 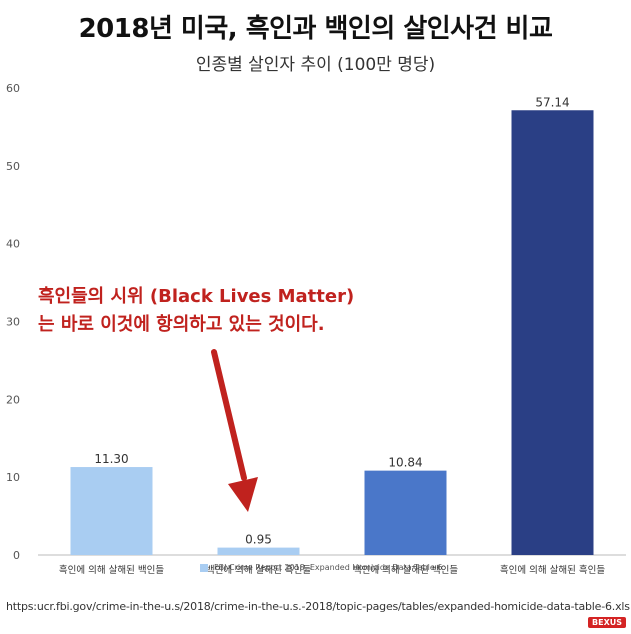 What do you see at coordinates (196, 296) in the screenshot?
I see `annotation-line-1: 흑인들의 시위 (Black Lives Matter)` at bounding box center [196, 296].